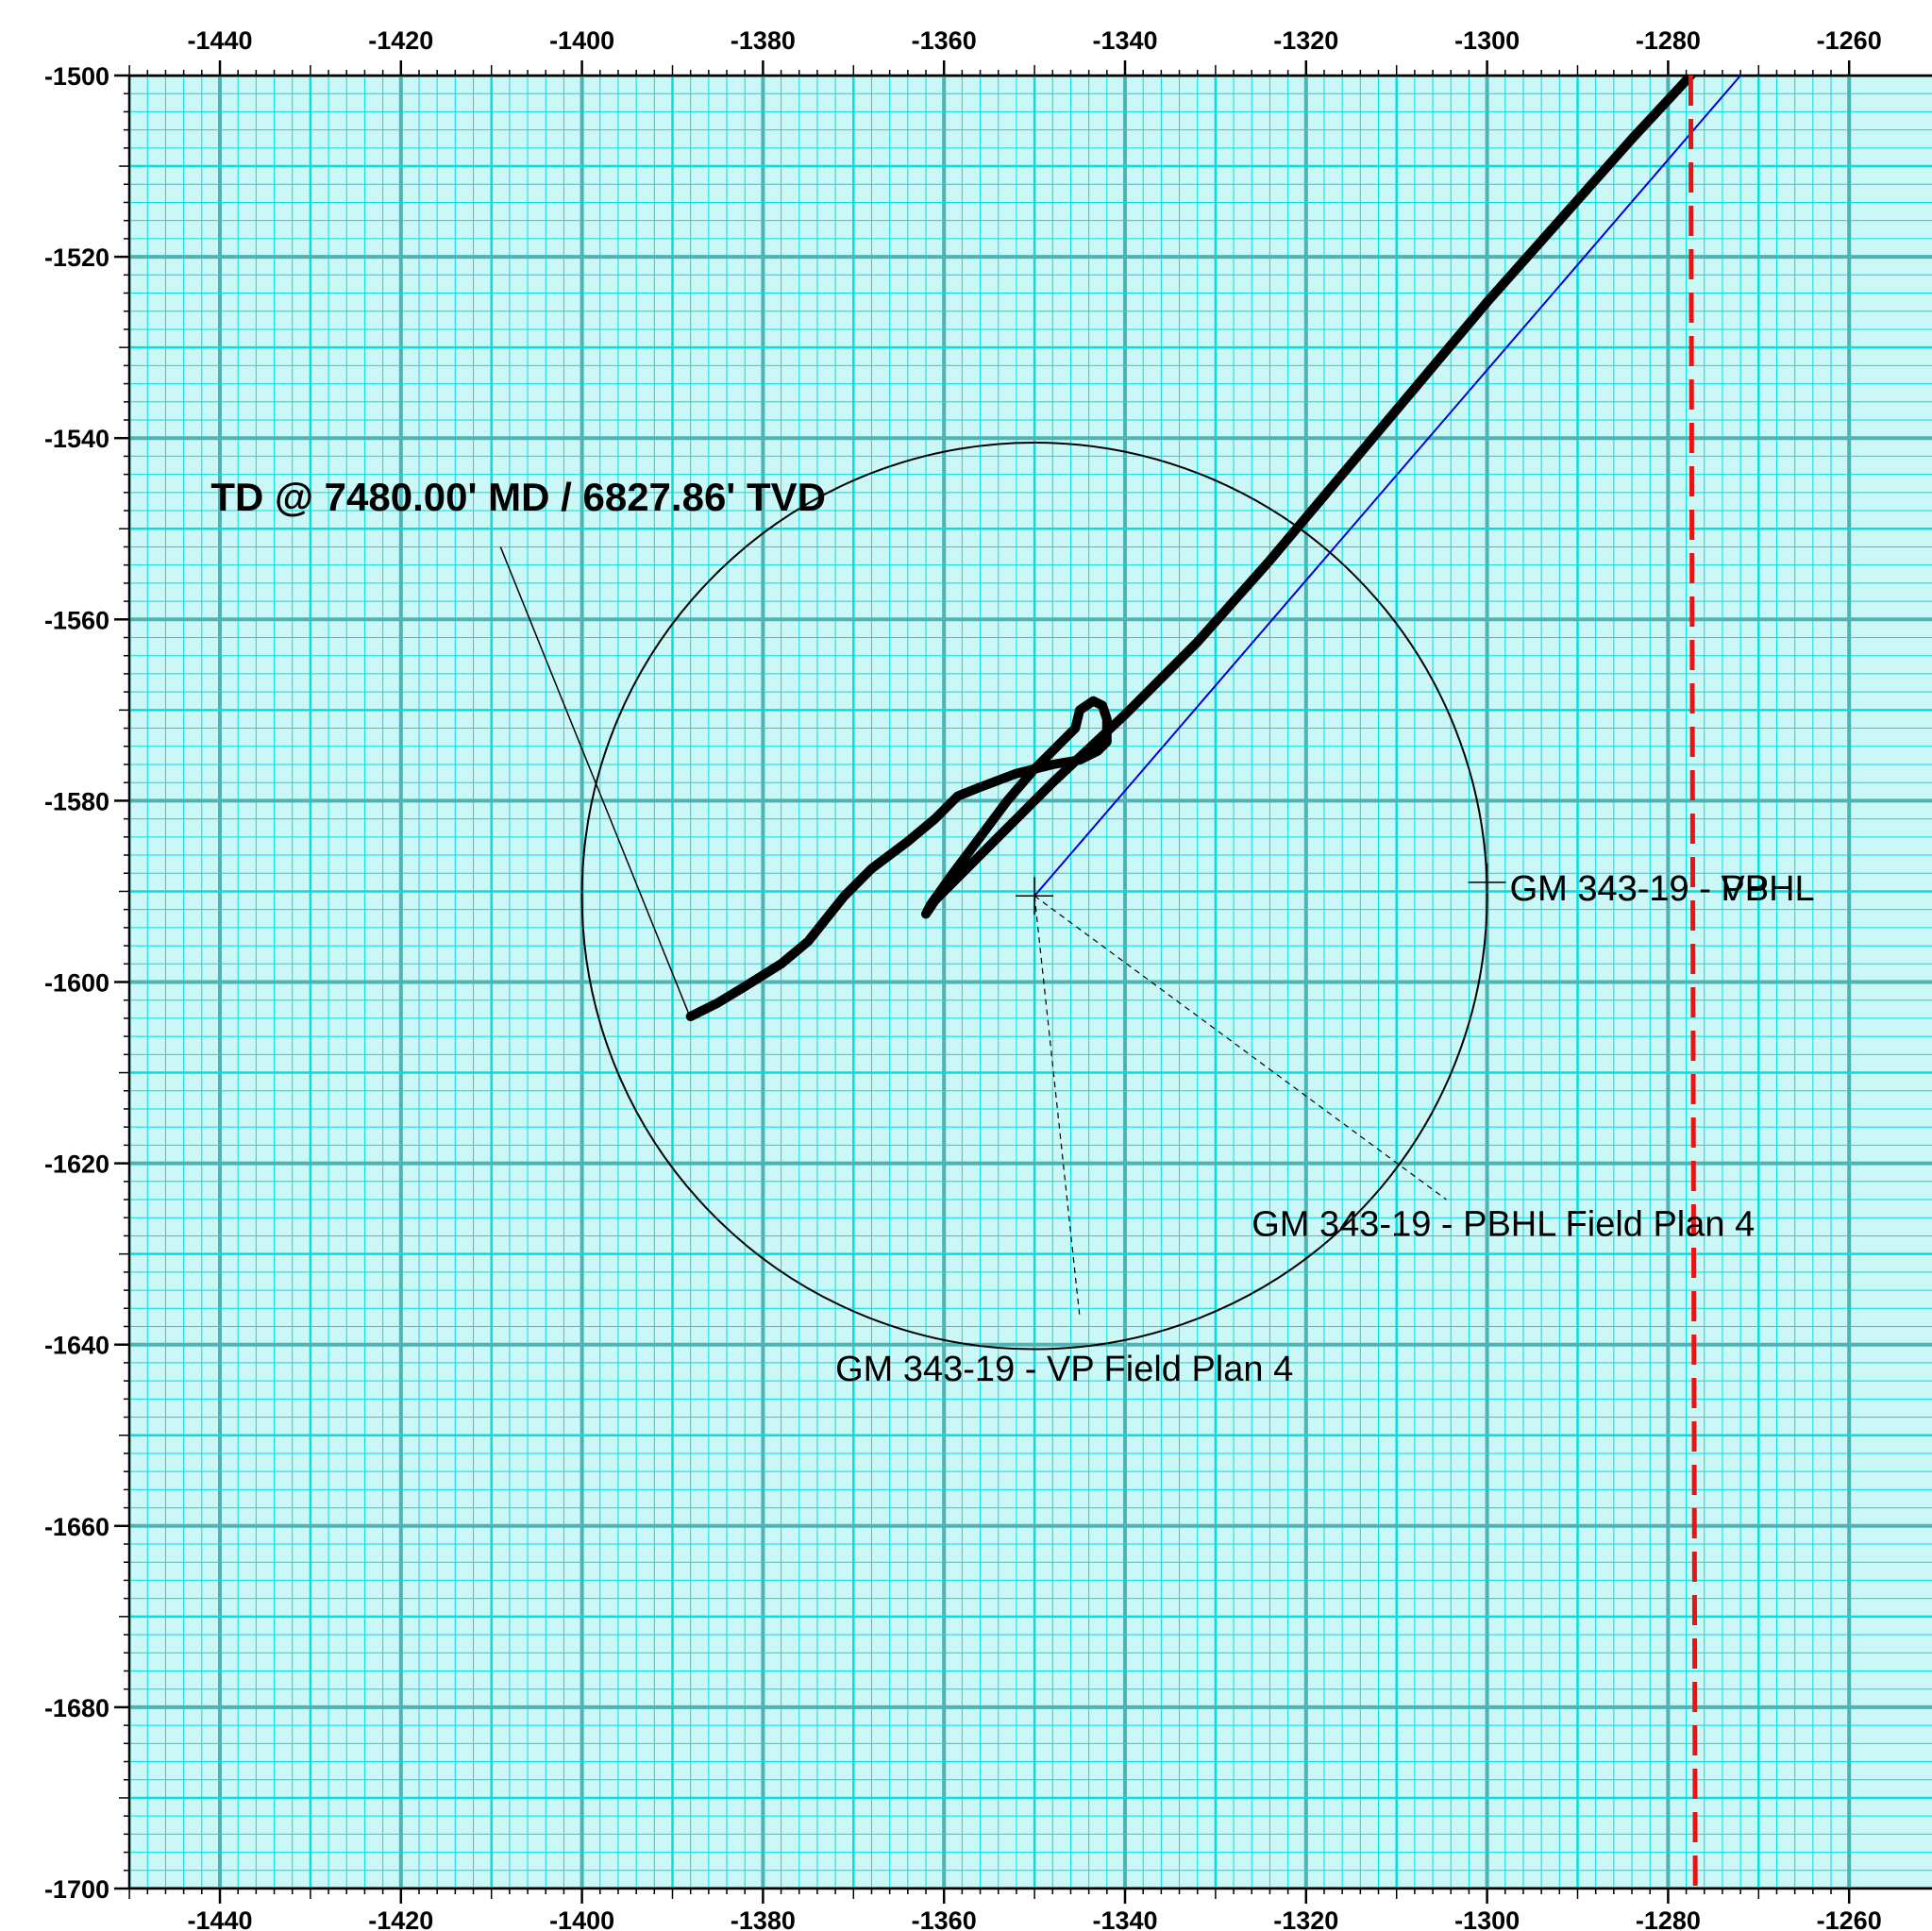  What do you see at coordinates (763, 40) in the screenshot?
I see `x-tick-label-top: -1380` at bounding box center [763, 40].